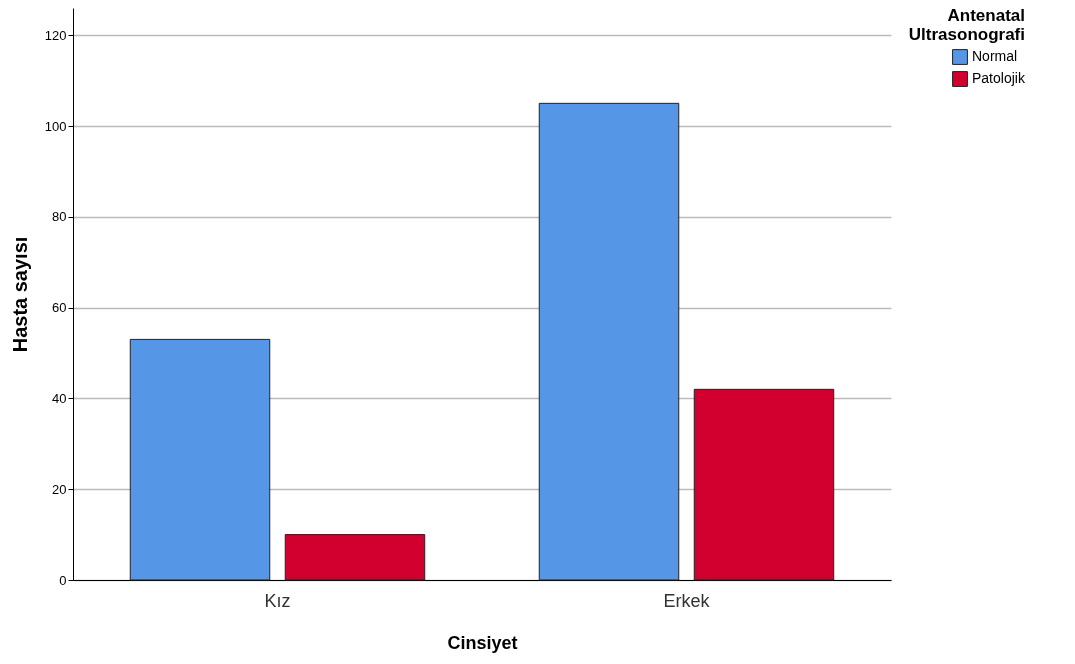  Describe the element at coordinates (687, 600) in the screenshot. I see `x-tick-label: Erkek` at that location.